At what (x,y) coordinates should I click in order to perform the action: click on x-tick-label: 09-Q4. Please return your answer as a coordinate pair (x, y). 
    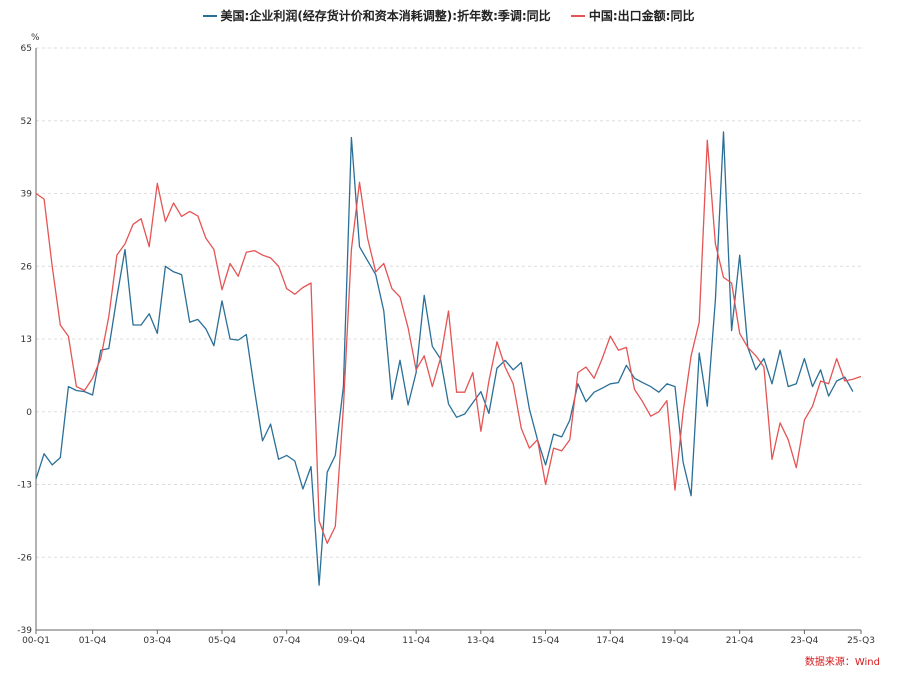
    Looking at the image, I should click on (352, 641).